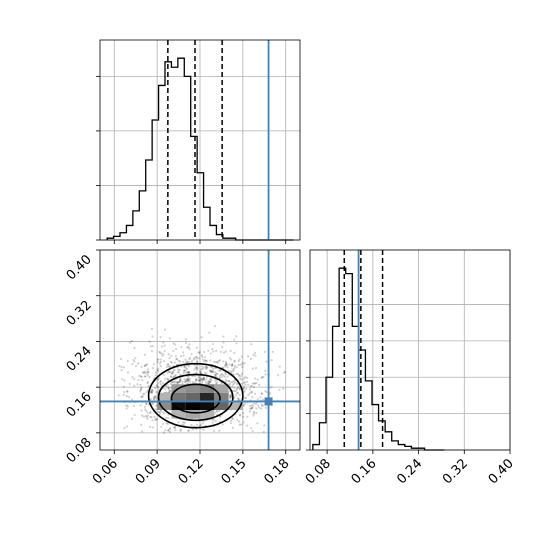 The image size is (550, 550). Describe the element at coordinates (455, 471) in the screenshot. I see `hist2-x-tick-label-3: 0.32` at that location.